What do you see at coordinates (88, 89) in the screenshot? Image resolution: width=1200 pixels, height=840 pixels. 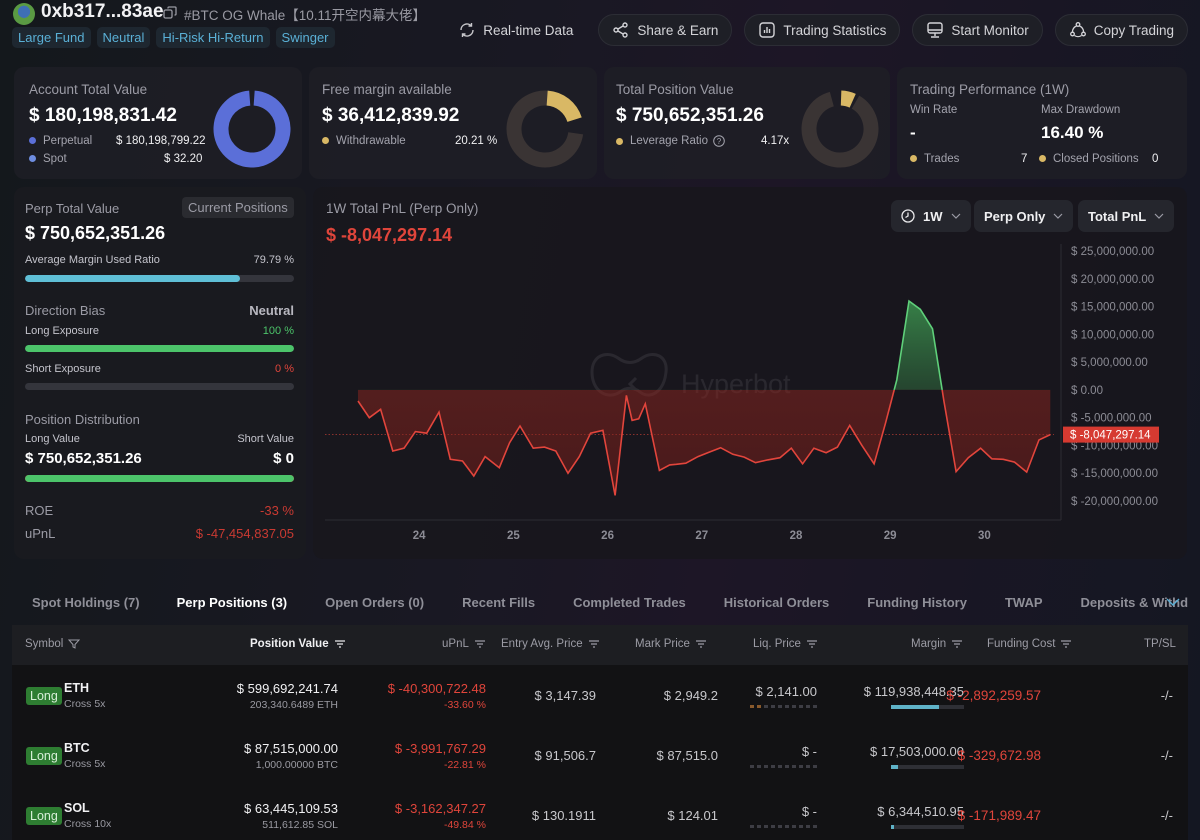 I see `card-title: Account Total Value` at bounding box center [88, 89].